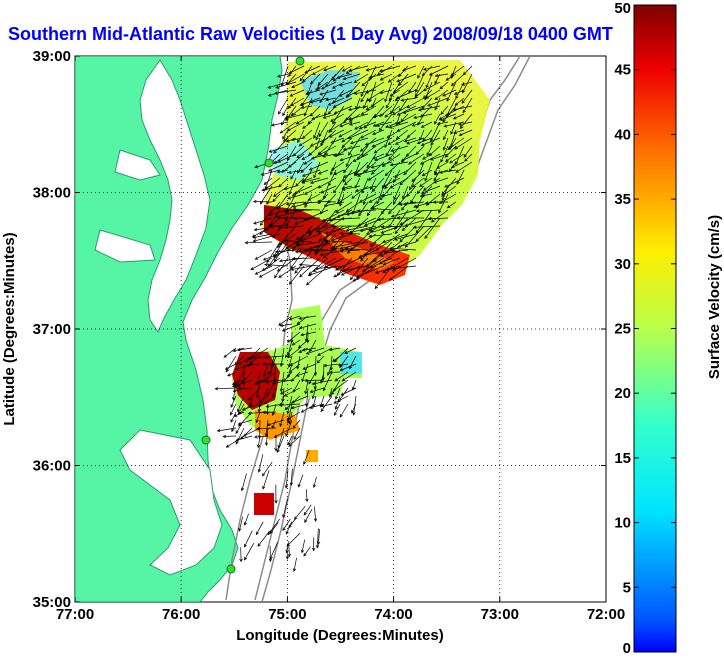 The image size is (724, 659). What do you see at coordinates (627, 648) in the screenshot?
I see `colorbar-tick-label: 0` at bounding box center [627, 648].